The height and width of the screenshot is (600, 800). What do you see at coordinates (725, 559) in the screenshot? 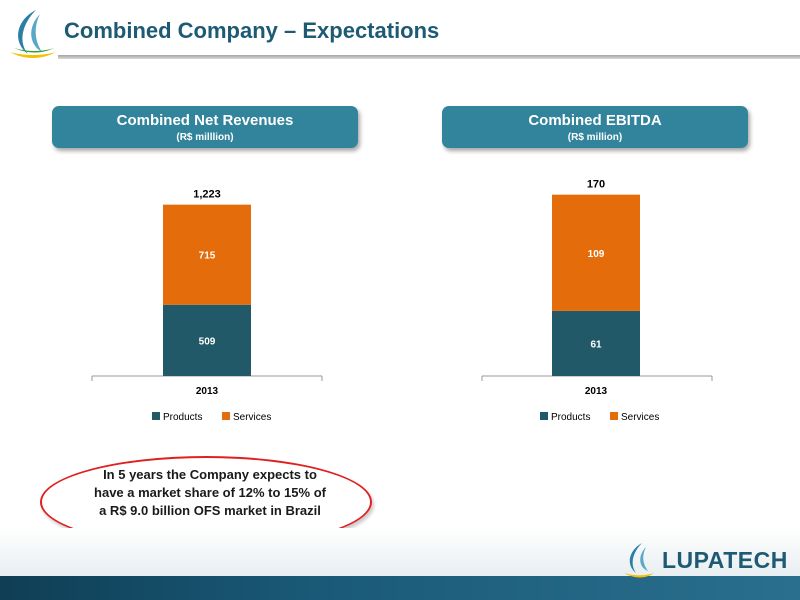
I see `brand-name: LUPATECH` at bounding box center [725, 559].